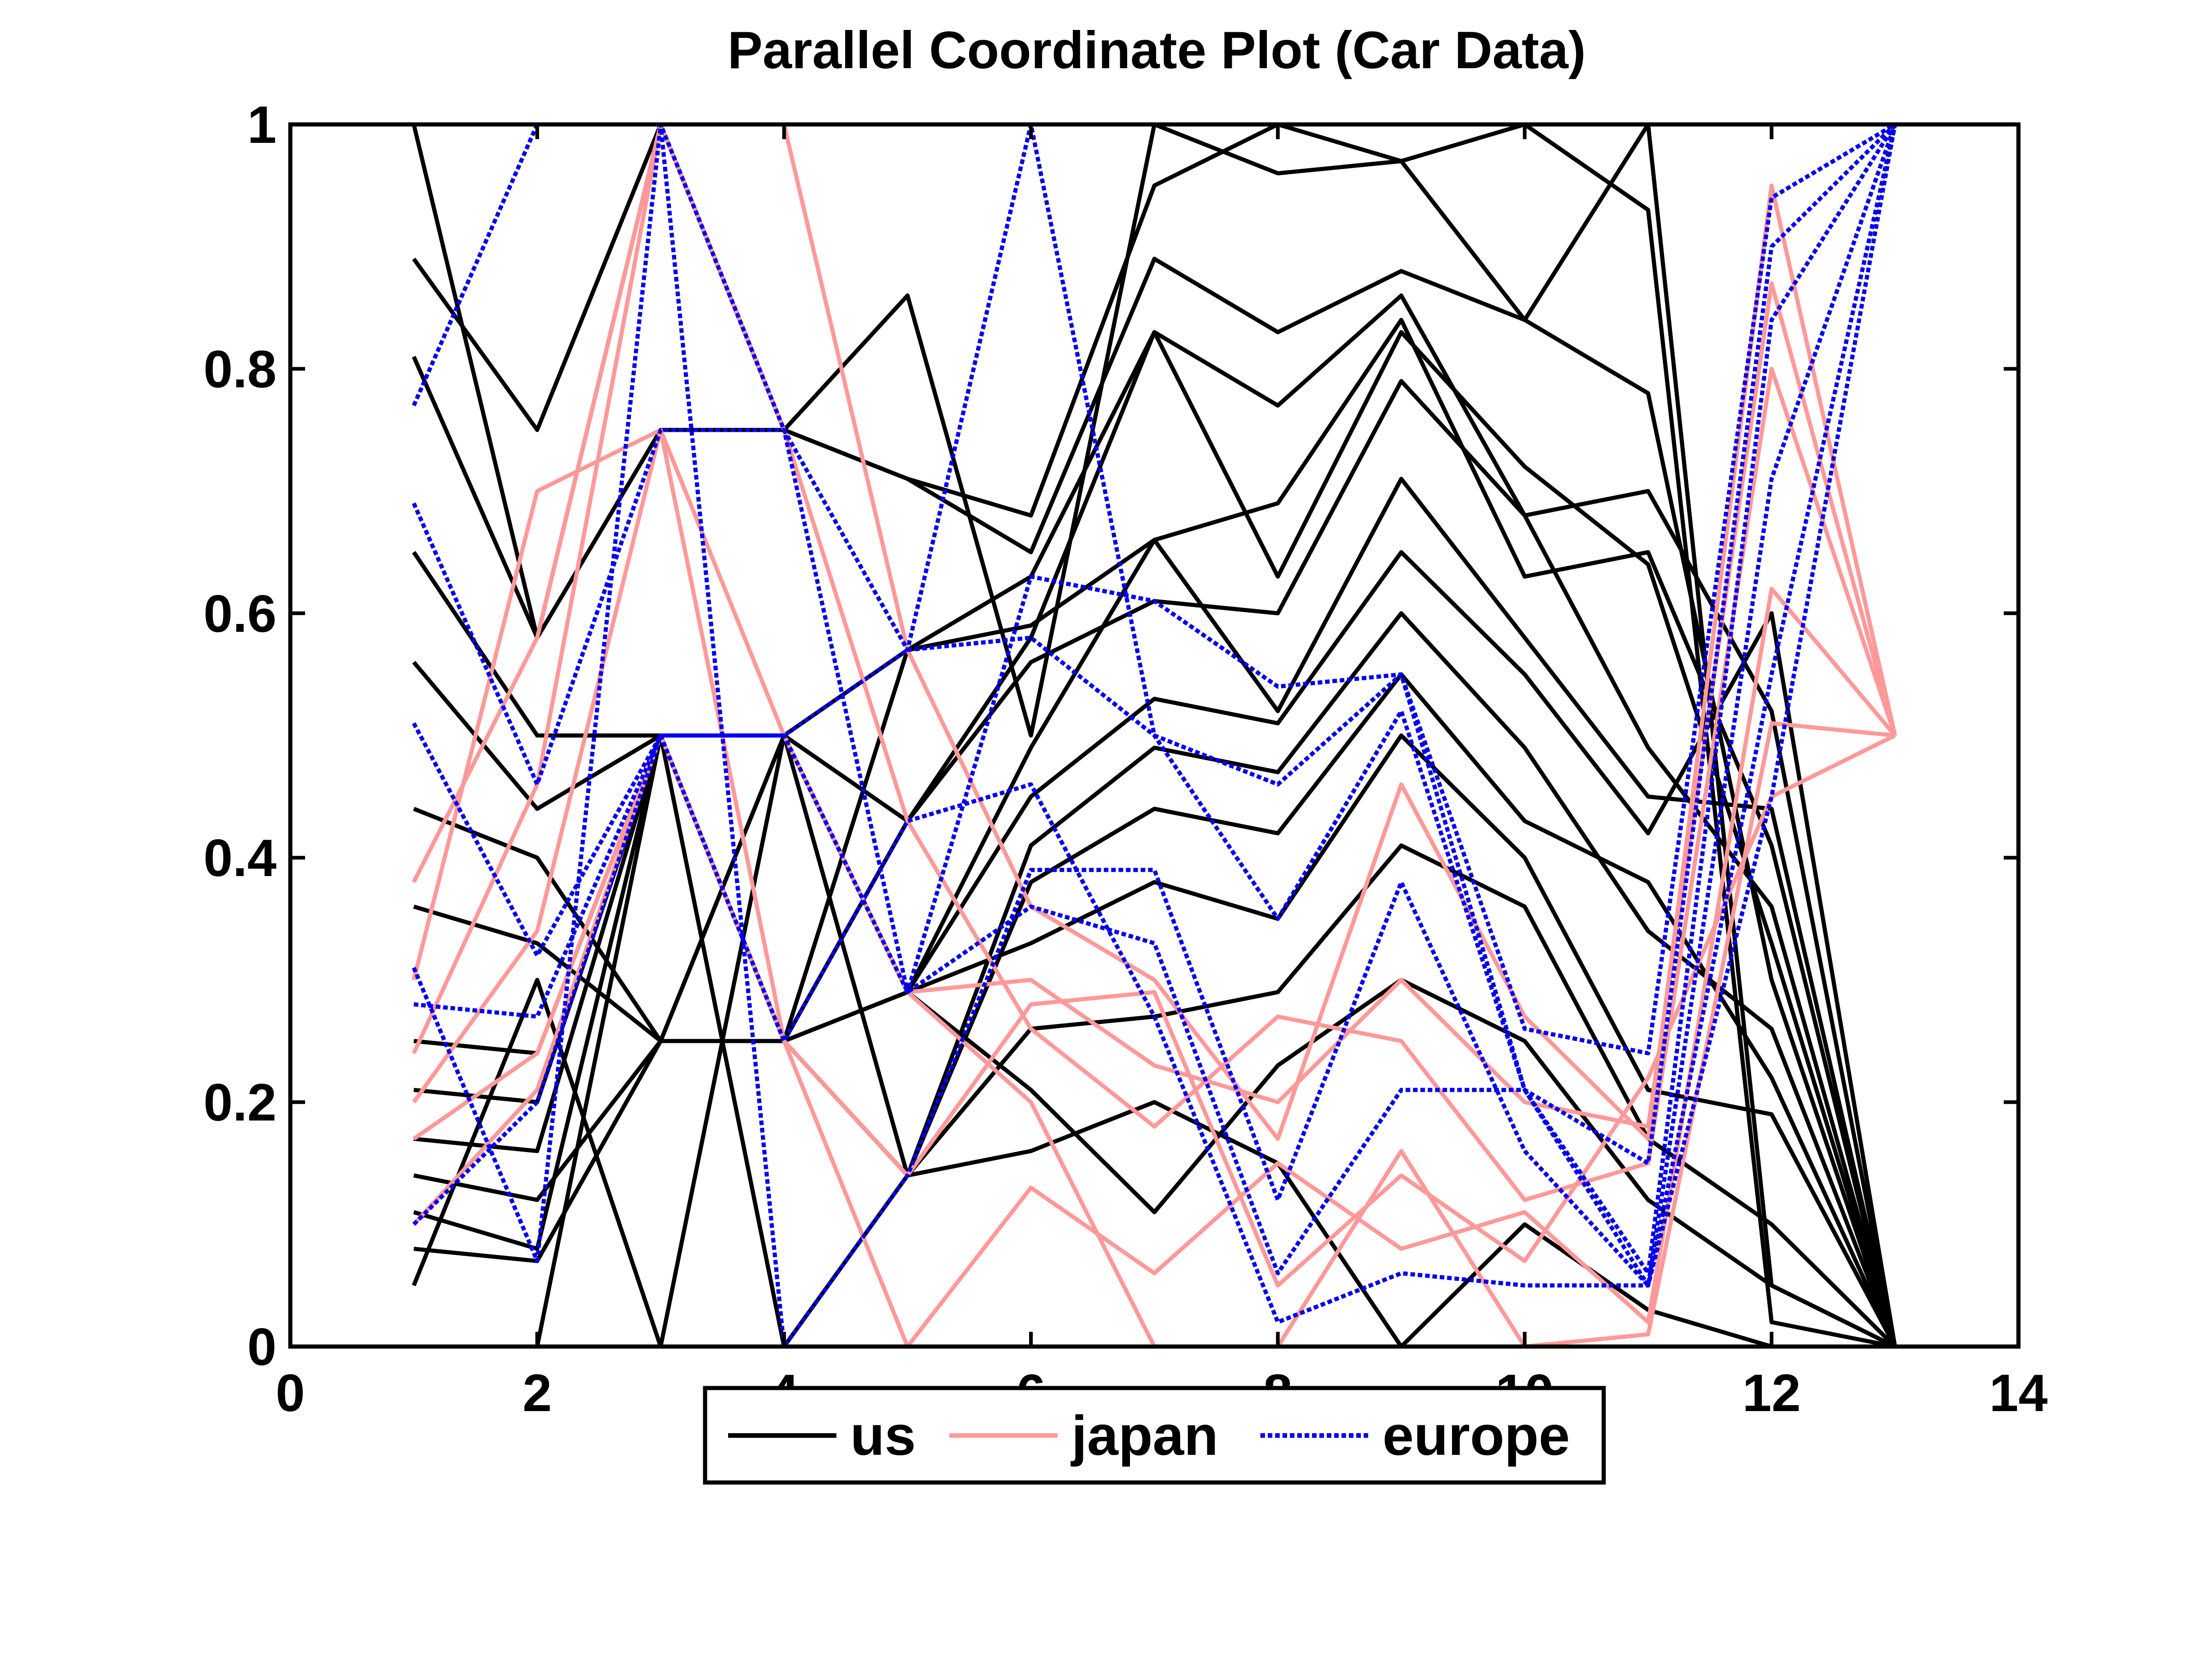 The image size is (2212, 1659). Describe the element at coordinates (883, 1435) in the screenshot. I see `legend-label-us: us` at that location.